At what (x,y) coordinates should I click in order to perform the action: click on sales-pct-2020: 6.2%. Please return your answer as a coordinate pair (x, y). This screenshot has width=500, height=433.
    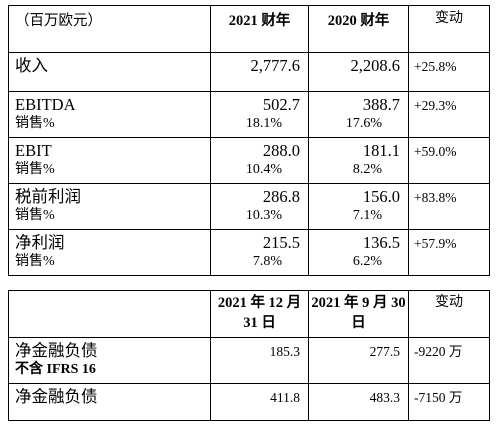
    Looking at the image, I should click on (367, 261).